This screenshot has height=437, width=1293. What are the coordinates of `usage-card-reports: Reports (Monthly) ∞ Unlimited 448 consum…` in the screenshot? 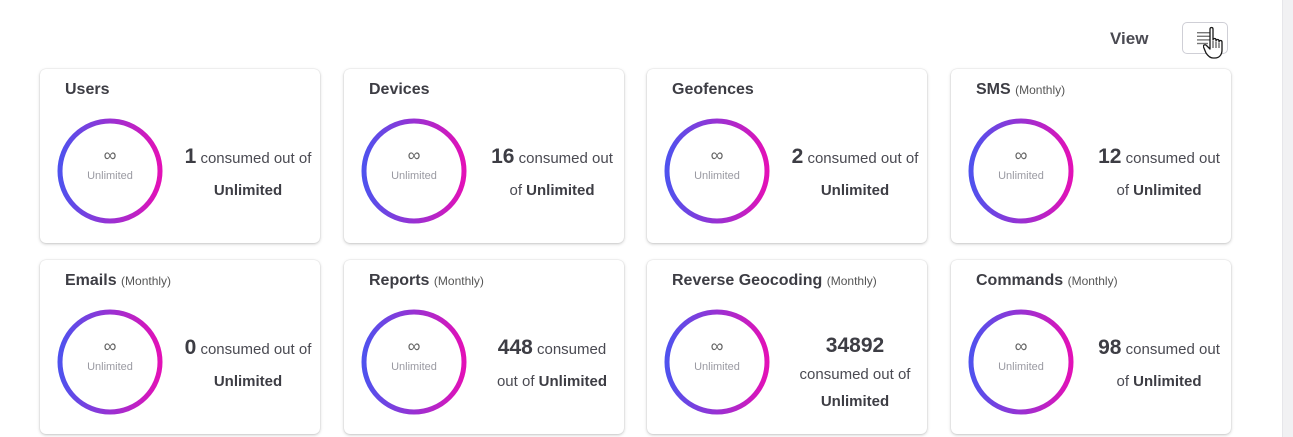 It's located at (484, 347).